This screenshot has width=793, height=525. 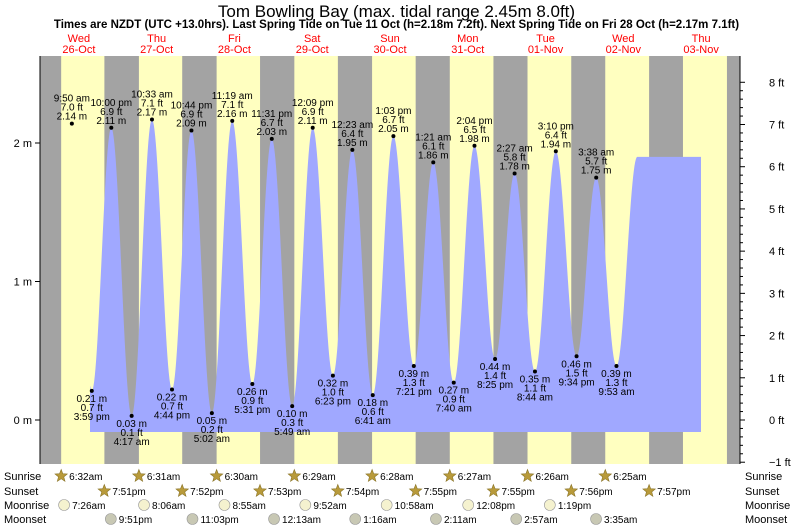 I want to click on moonset-time: 11:03pm, so click(x=219, y=520).